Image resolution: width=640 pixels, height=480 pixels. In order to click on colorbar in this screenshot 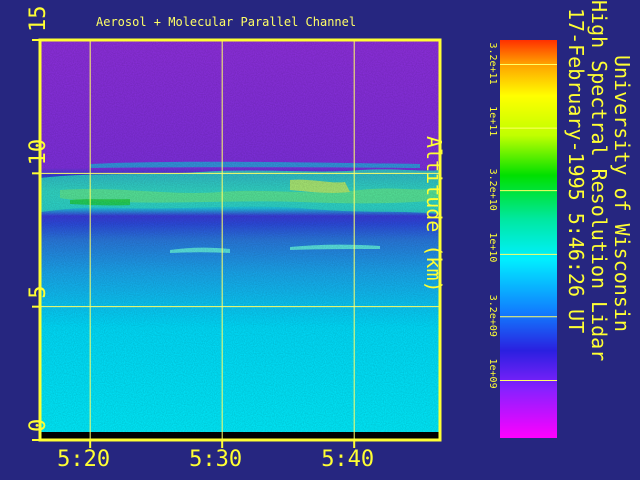, I will do `click(528, 239)`.